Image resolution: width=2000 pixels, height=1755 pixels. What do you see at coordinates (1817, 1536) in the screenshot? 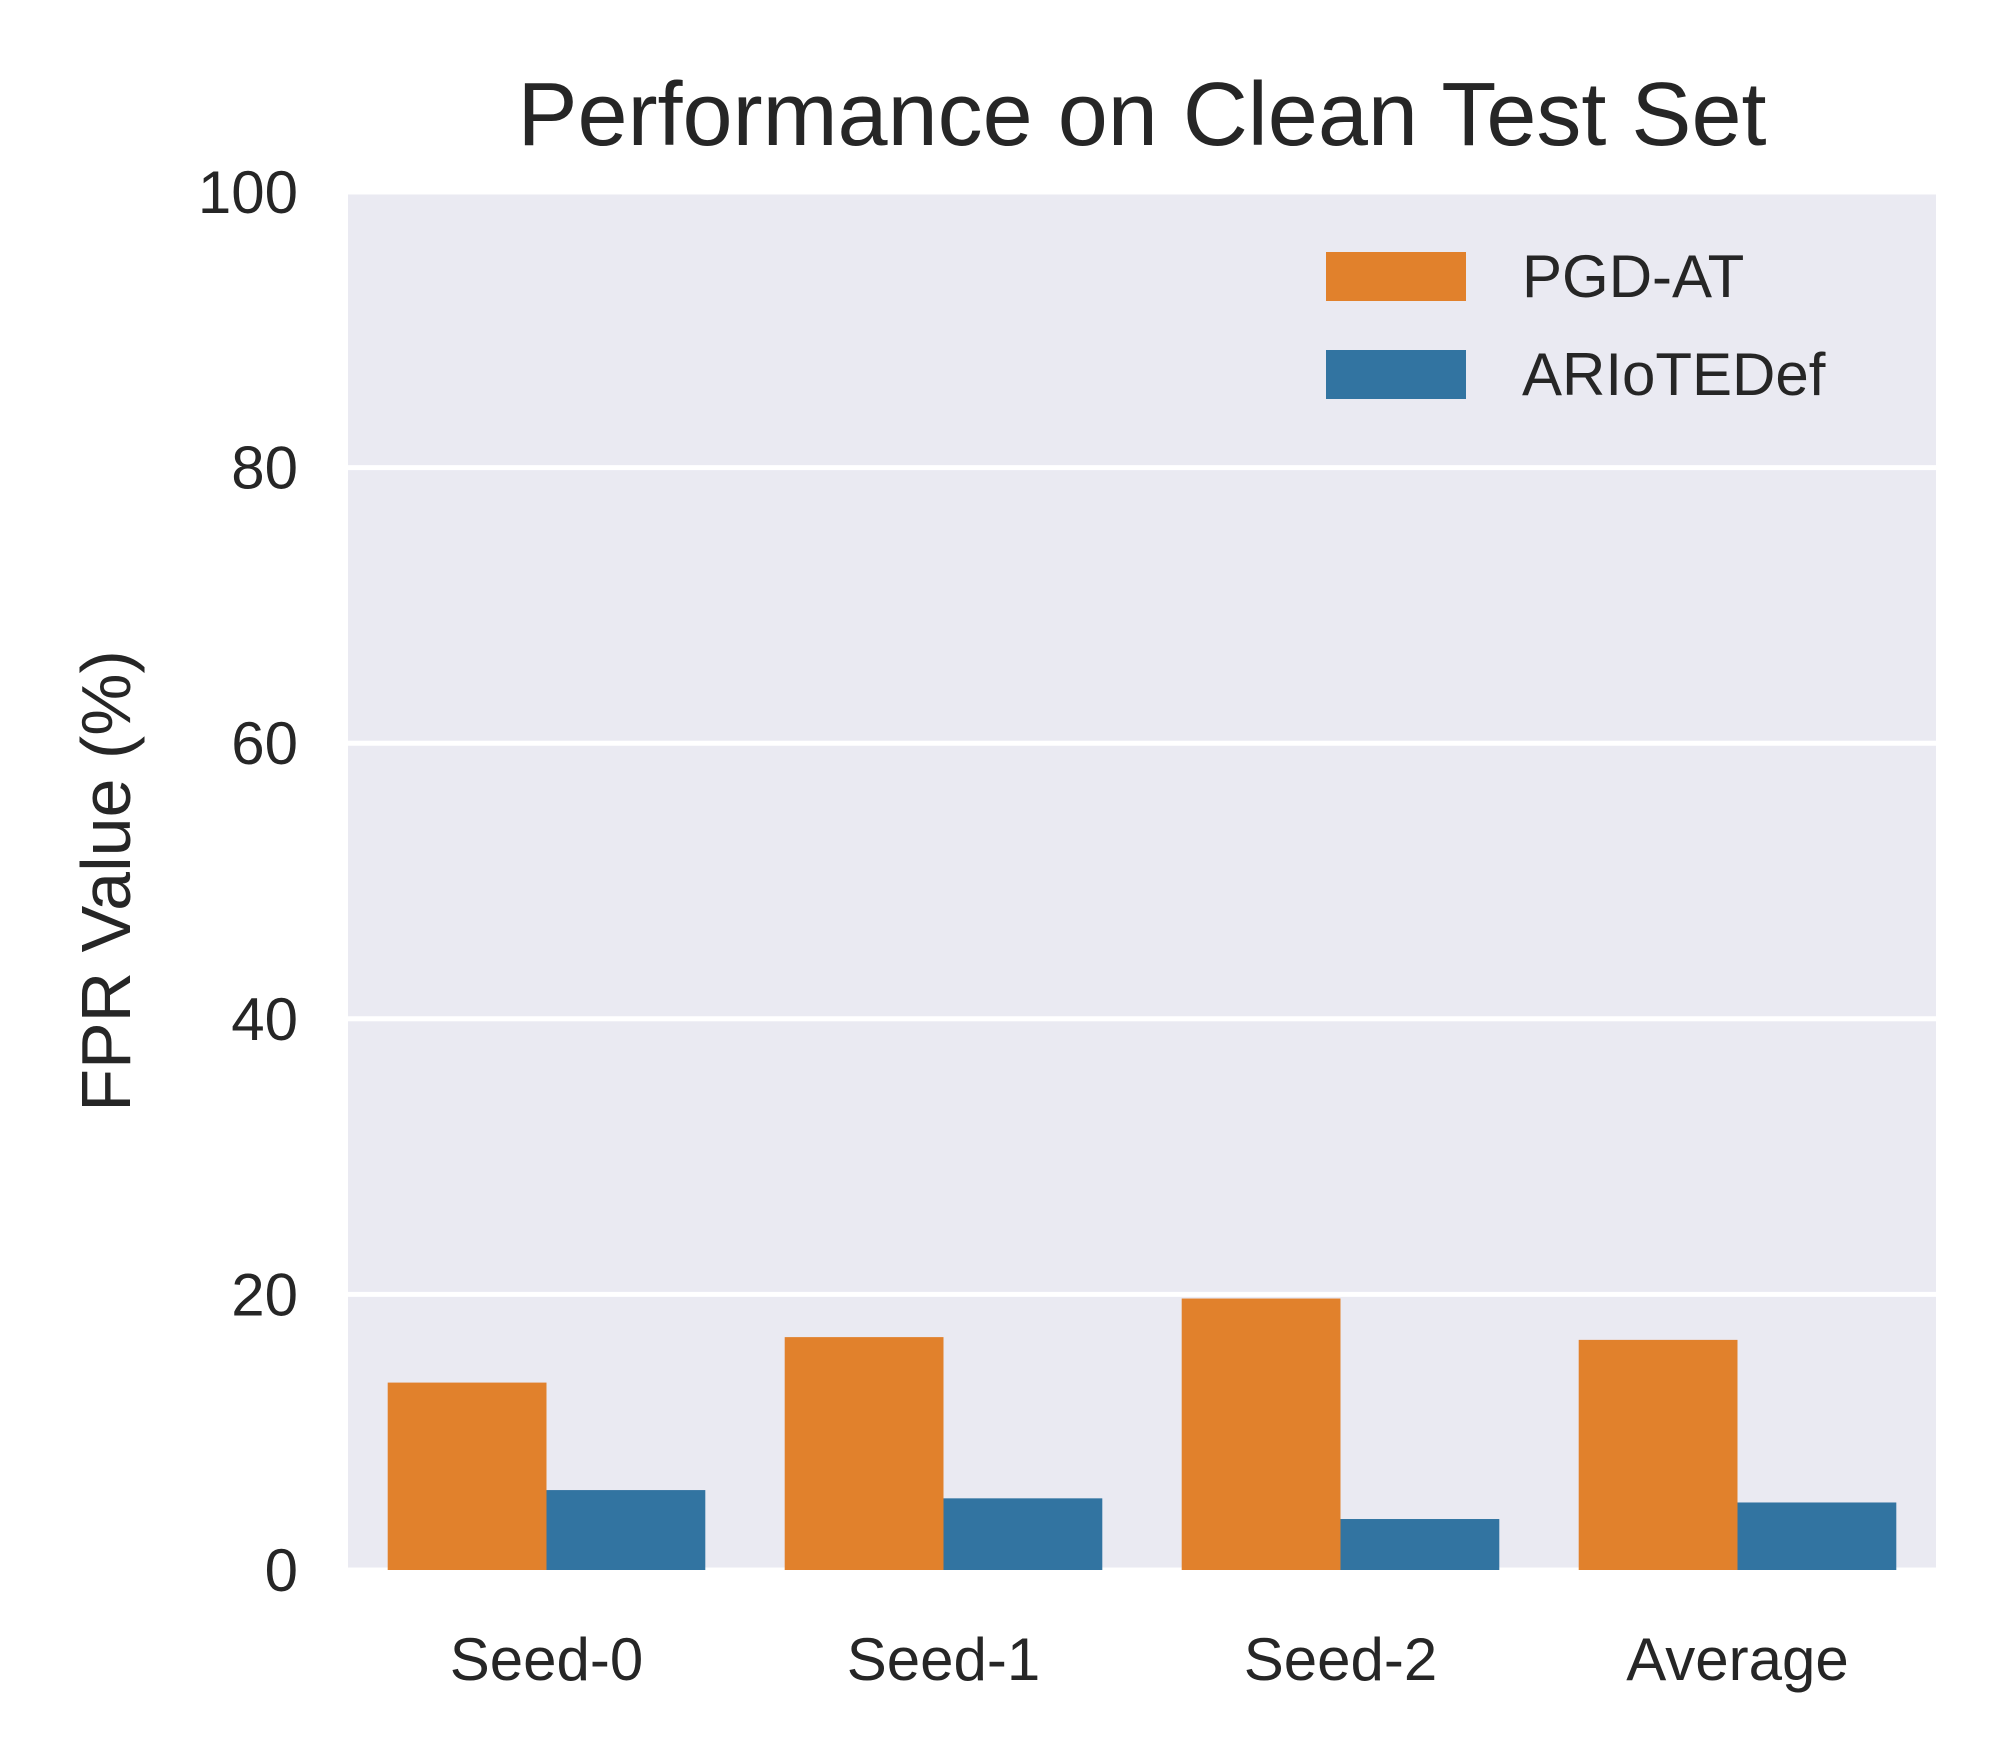
I see `bar-ARIoTEDef-Average` at bounding box center [1817, 1536].